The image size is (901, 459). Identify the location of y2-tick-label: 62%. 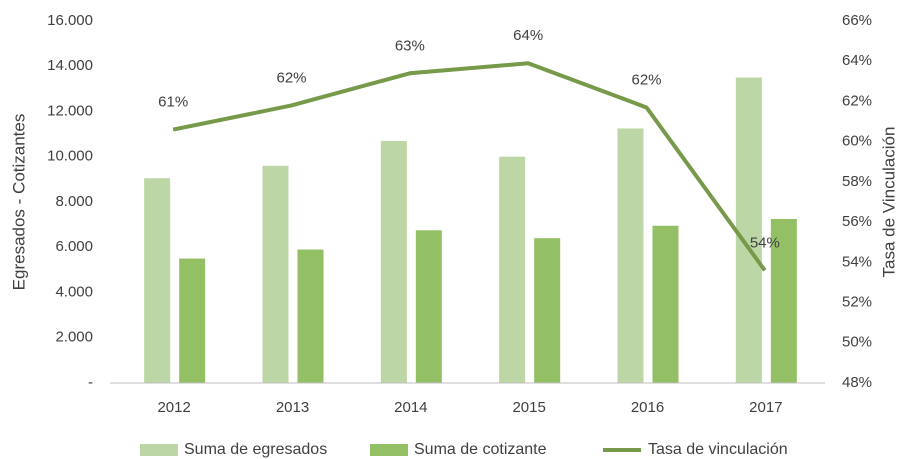
(857, 100).